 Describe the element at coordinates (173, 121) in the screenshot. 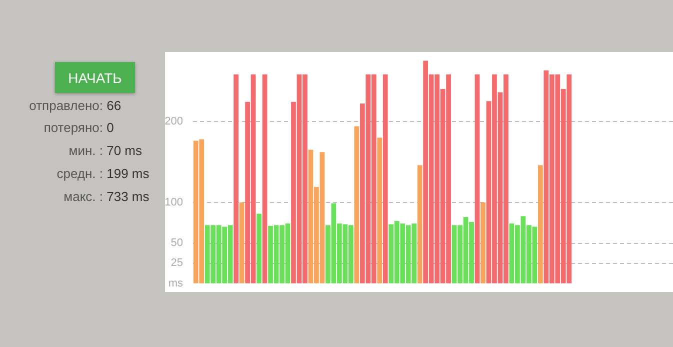

I see `y-tick-label: 200` at that location.